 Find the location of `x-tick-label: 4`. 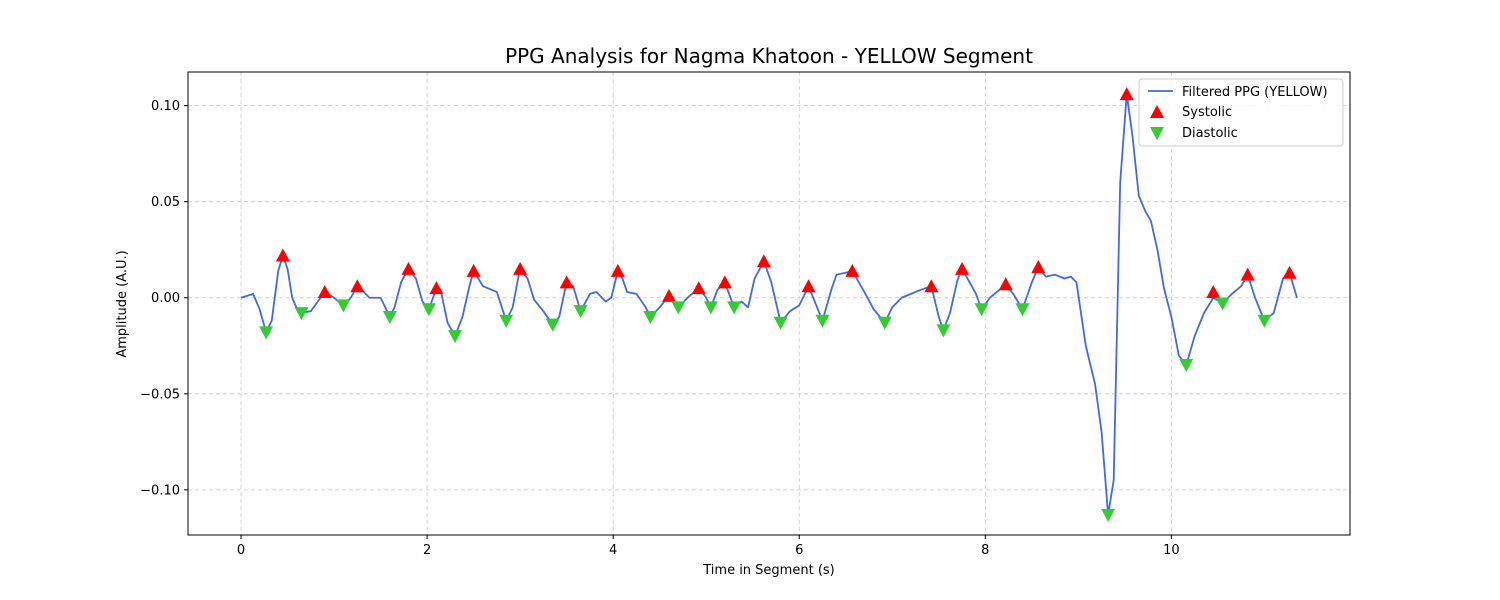

x-tick-label: 4 is located at coordinates (613, 550).